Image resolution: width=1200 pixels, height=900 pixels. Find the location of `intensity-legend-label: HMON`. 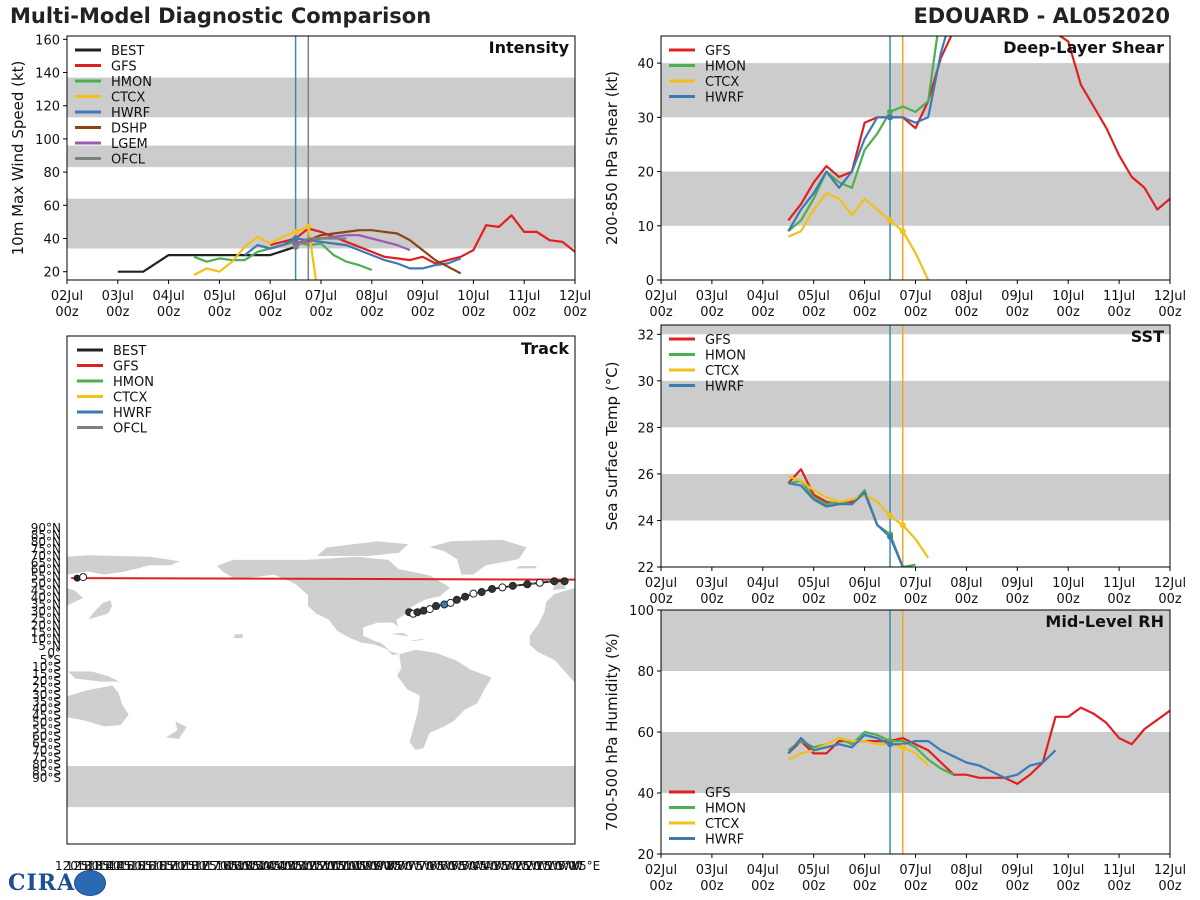

intensity-legend-label: HMON is located at coordinates (131, 82).